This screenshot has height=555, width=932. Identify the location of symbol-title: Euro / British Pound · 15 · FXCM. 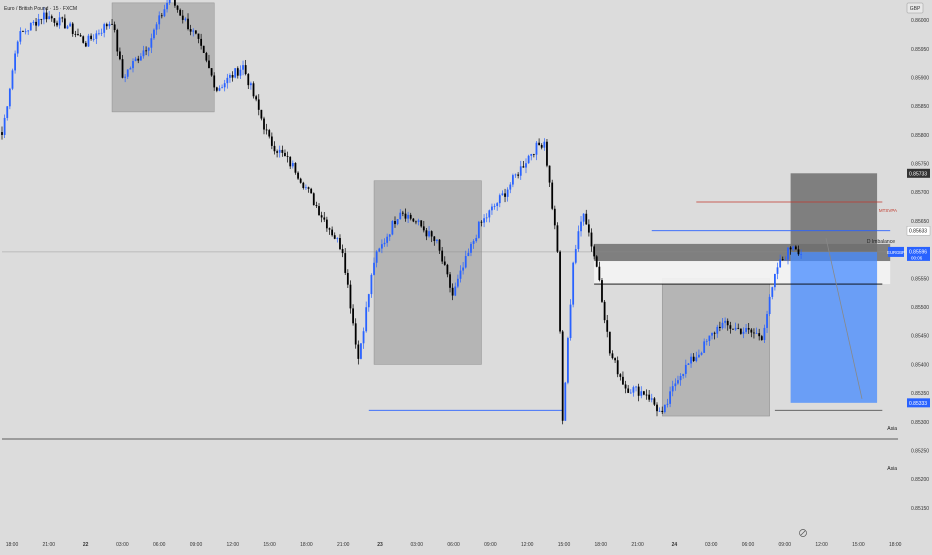
(40, 9).